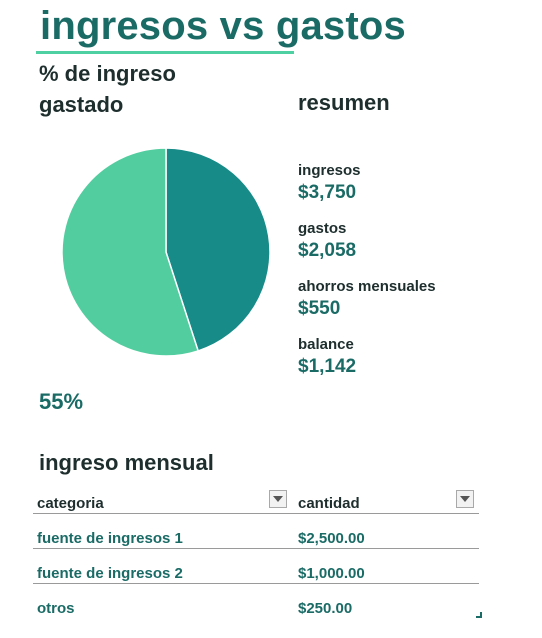 This screenshot has width=542, height=638. What do you see at coordinates (256, 513) in the screenshot?
I see `header-divider` at bounding box center [256, 513].